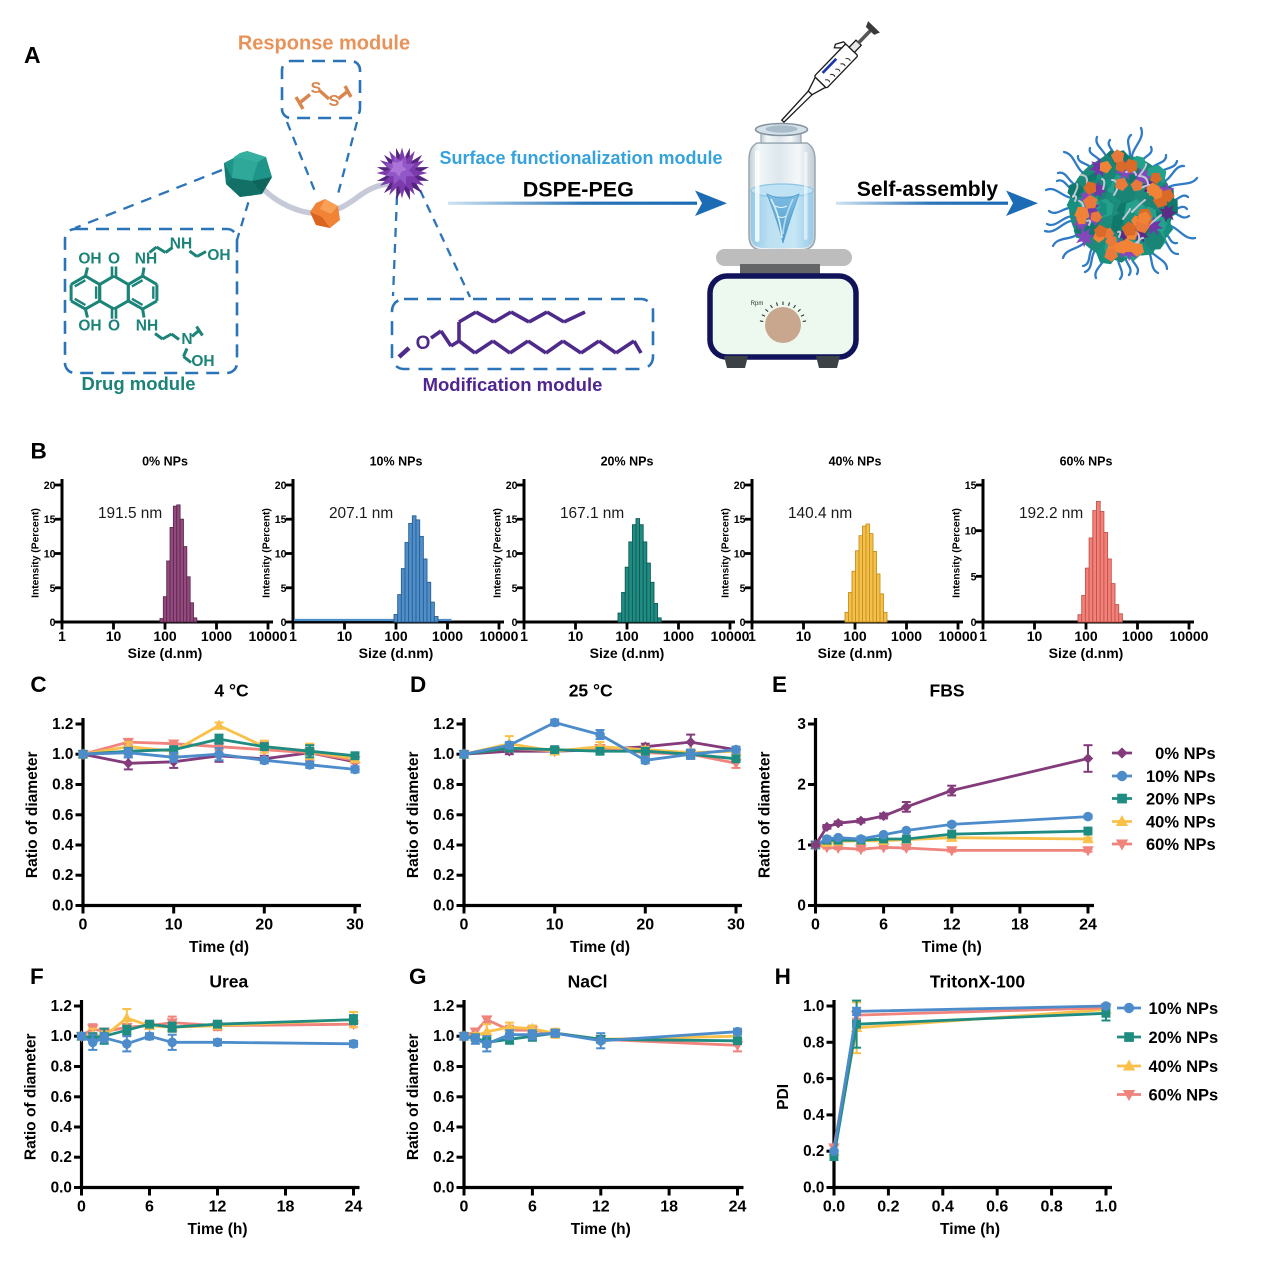 The height and width of the screenshot is (1269, 1268). What do you see at coordinates (947, 691) in the screenshot?
I see `svg-text: FBS` at bounding box center [947, 691].